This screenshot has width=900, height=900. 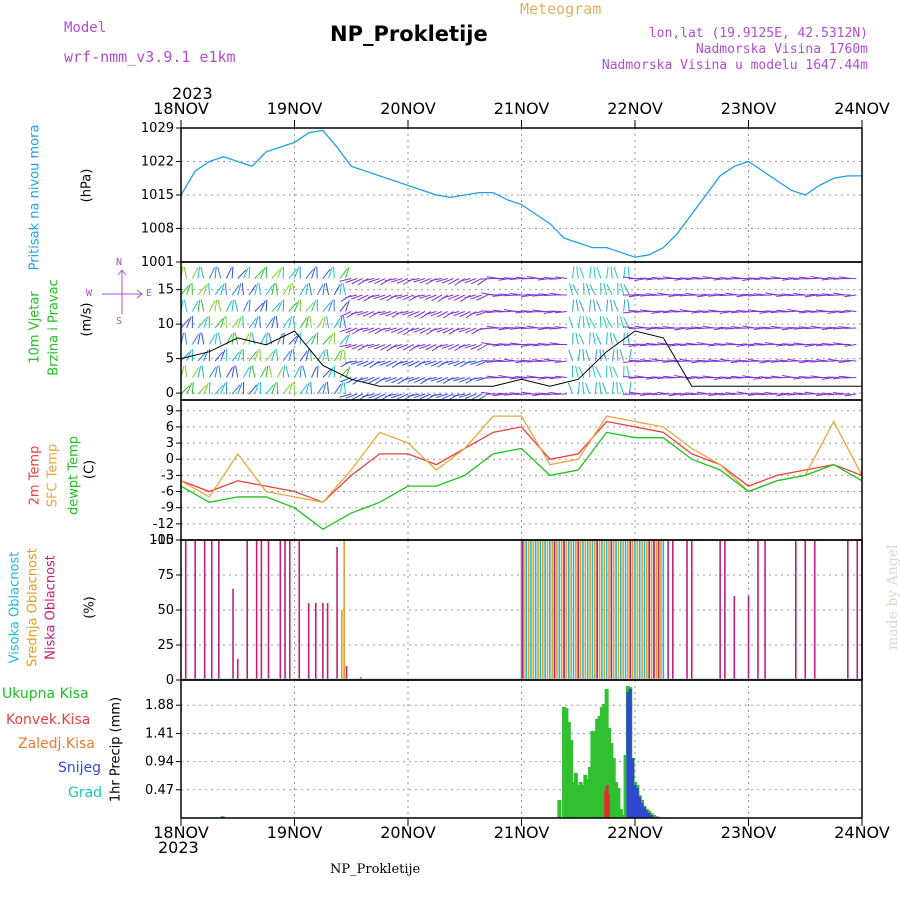 What do you see at coordinates (167, 492) in the screenshot?
I see `y-tick-label: -6` at bounding box center [167, 492].